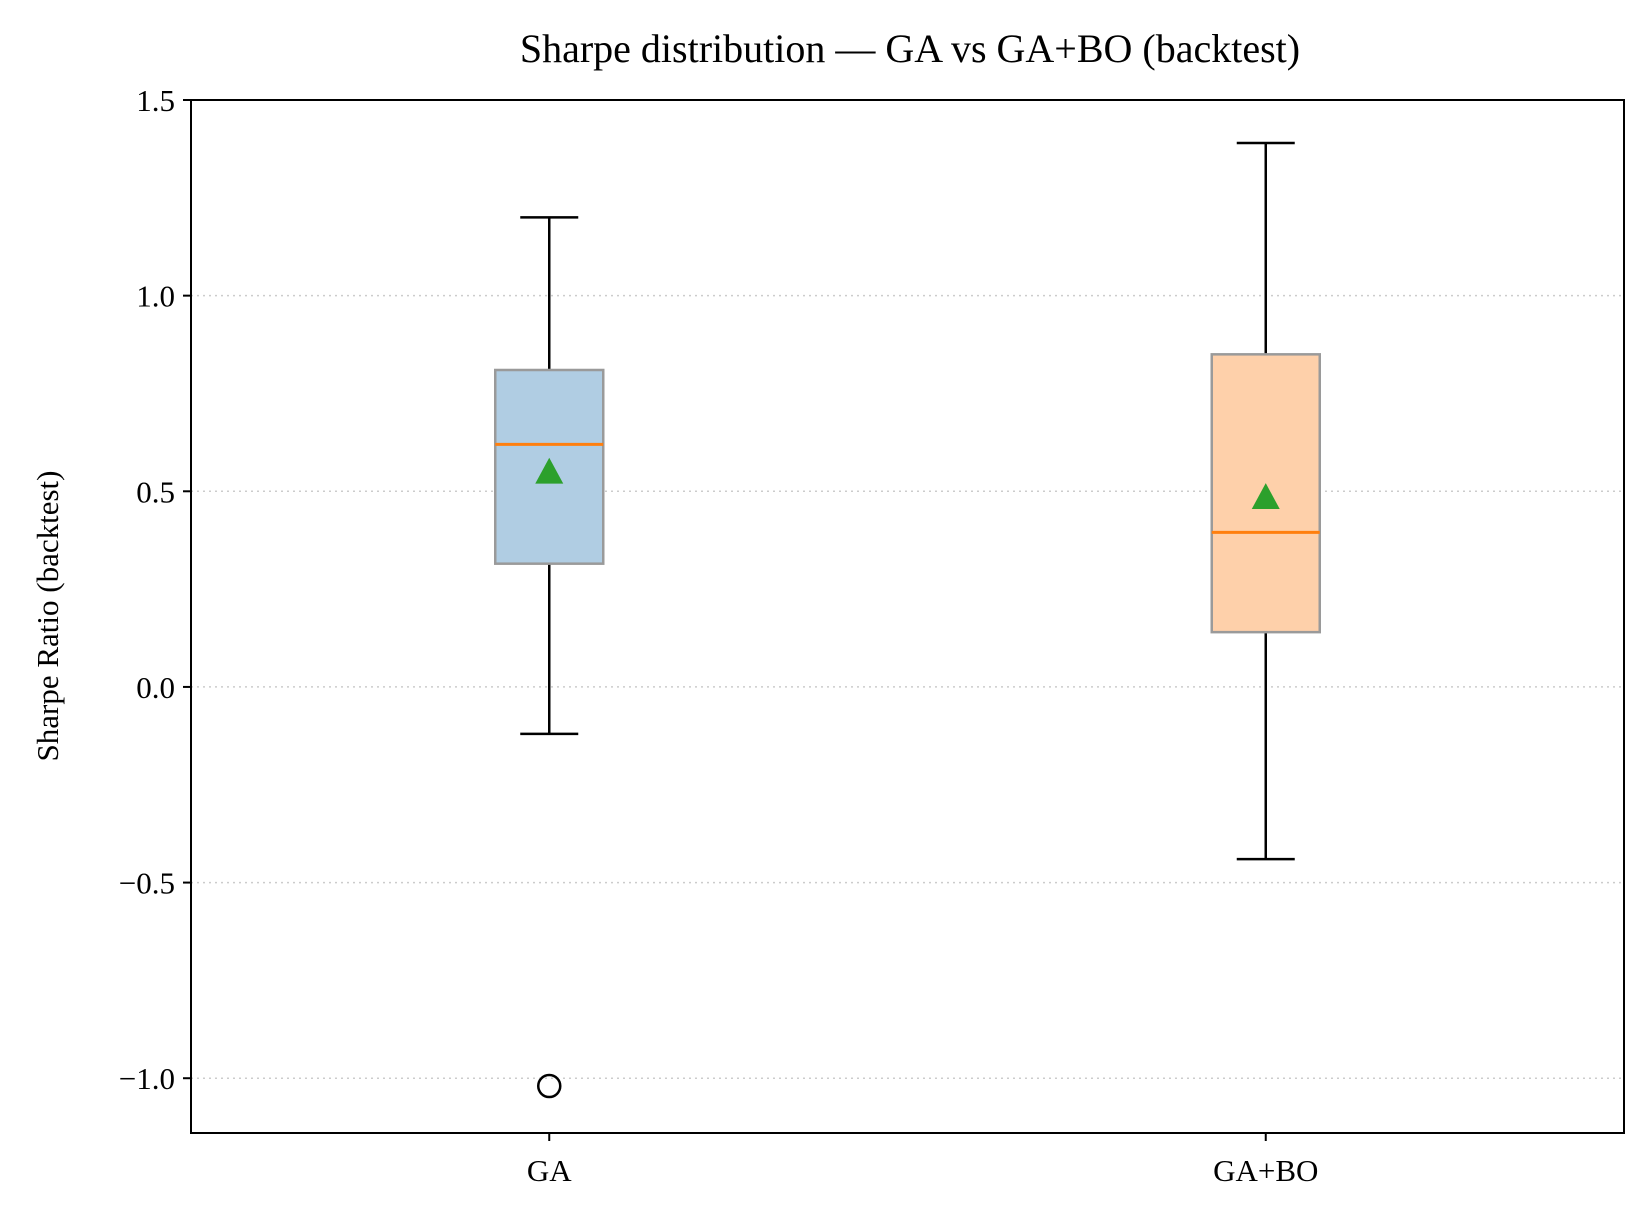  I want to click on y-tick-label: 1.0, so click(155, 296).